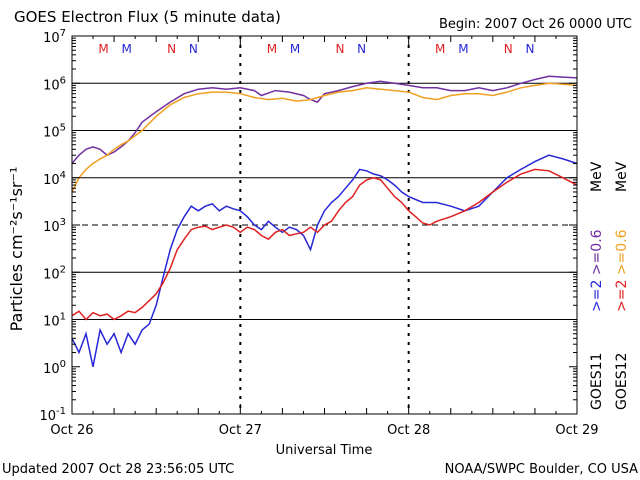 Image resolution: width=640 pixels, height=480 pixels. I want to click on chart-title: GOES Electron Flux (5 minute data), so click(147, 17).